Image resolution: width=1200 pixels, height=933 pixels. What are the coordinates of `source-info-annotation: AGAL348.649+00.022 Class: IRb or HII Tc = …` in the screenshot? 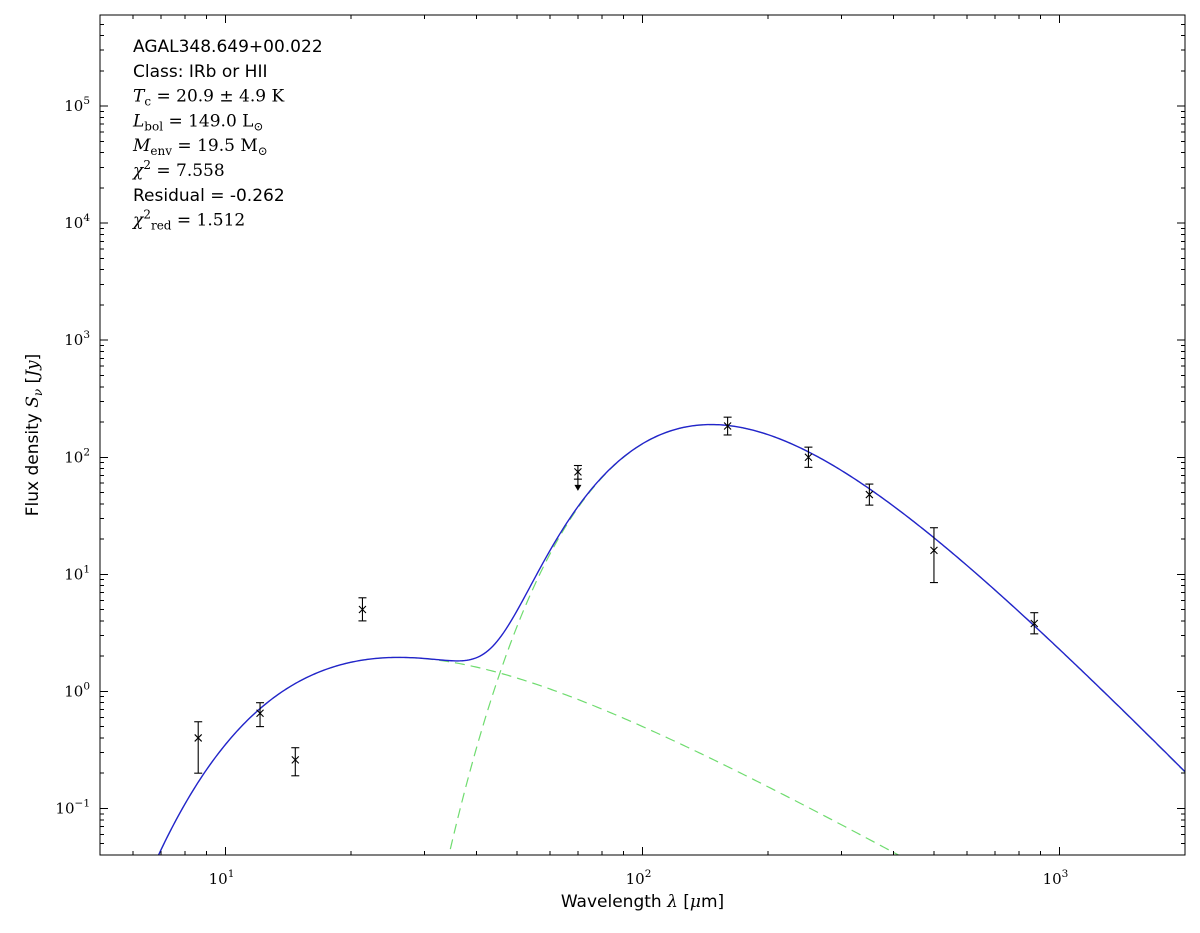 It's located at (227, 135).